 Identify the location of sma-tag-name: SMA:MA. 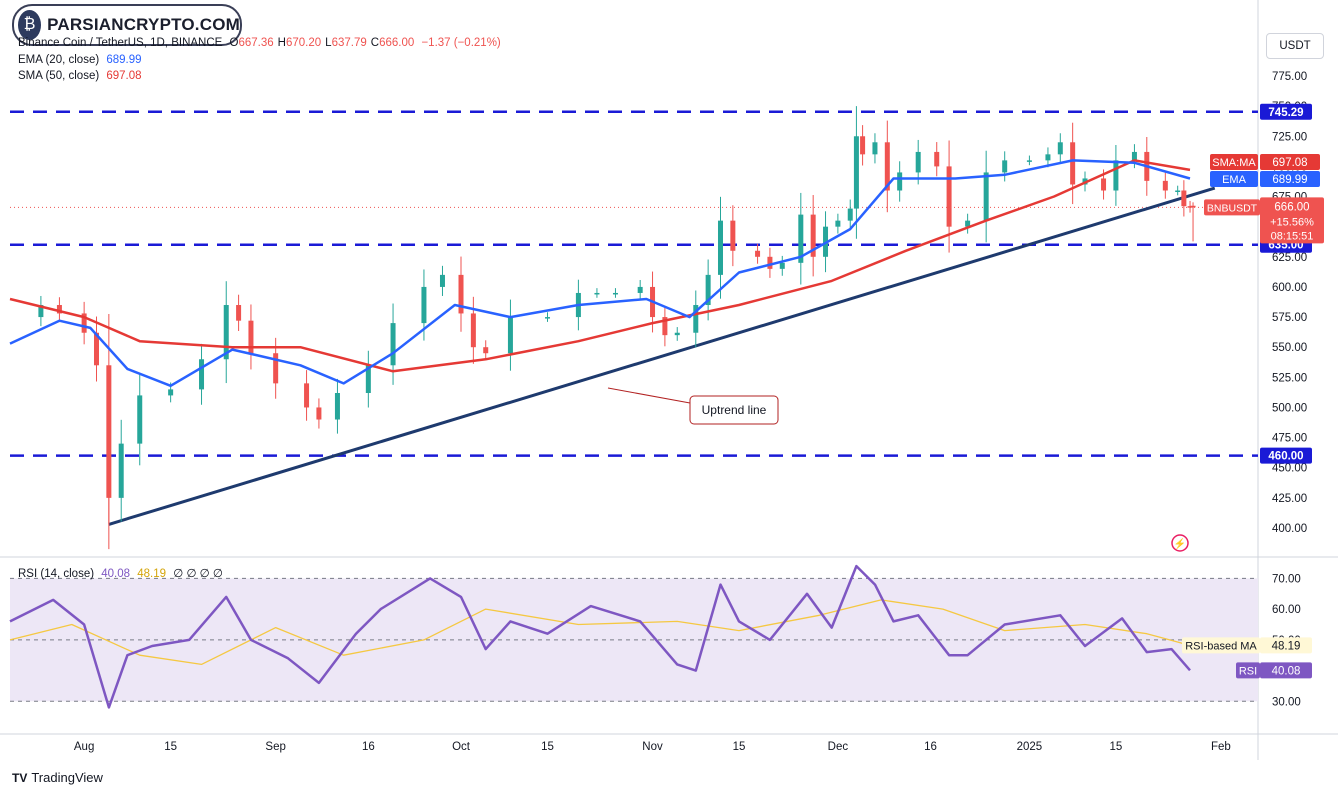
(1234, 163).